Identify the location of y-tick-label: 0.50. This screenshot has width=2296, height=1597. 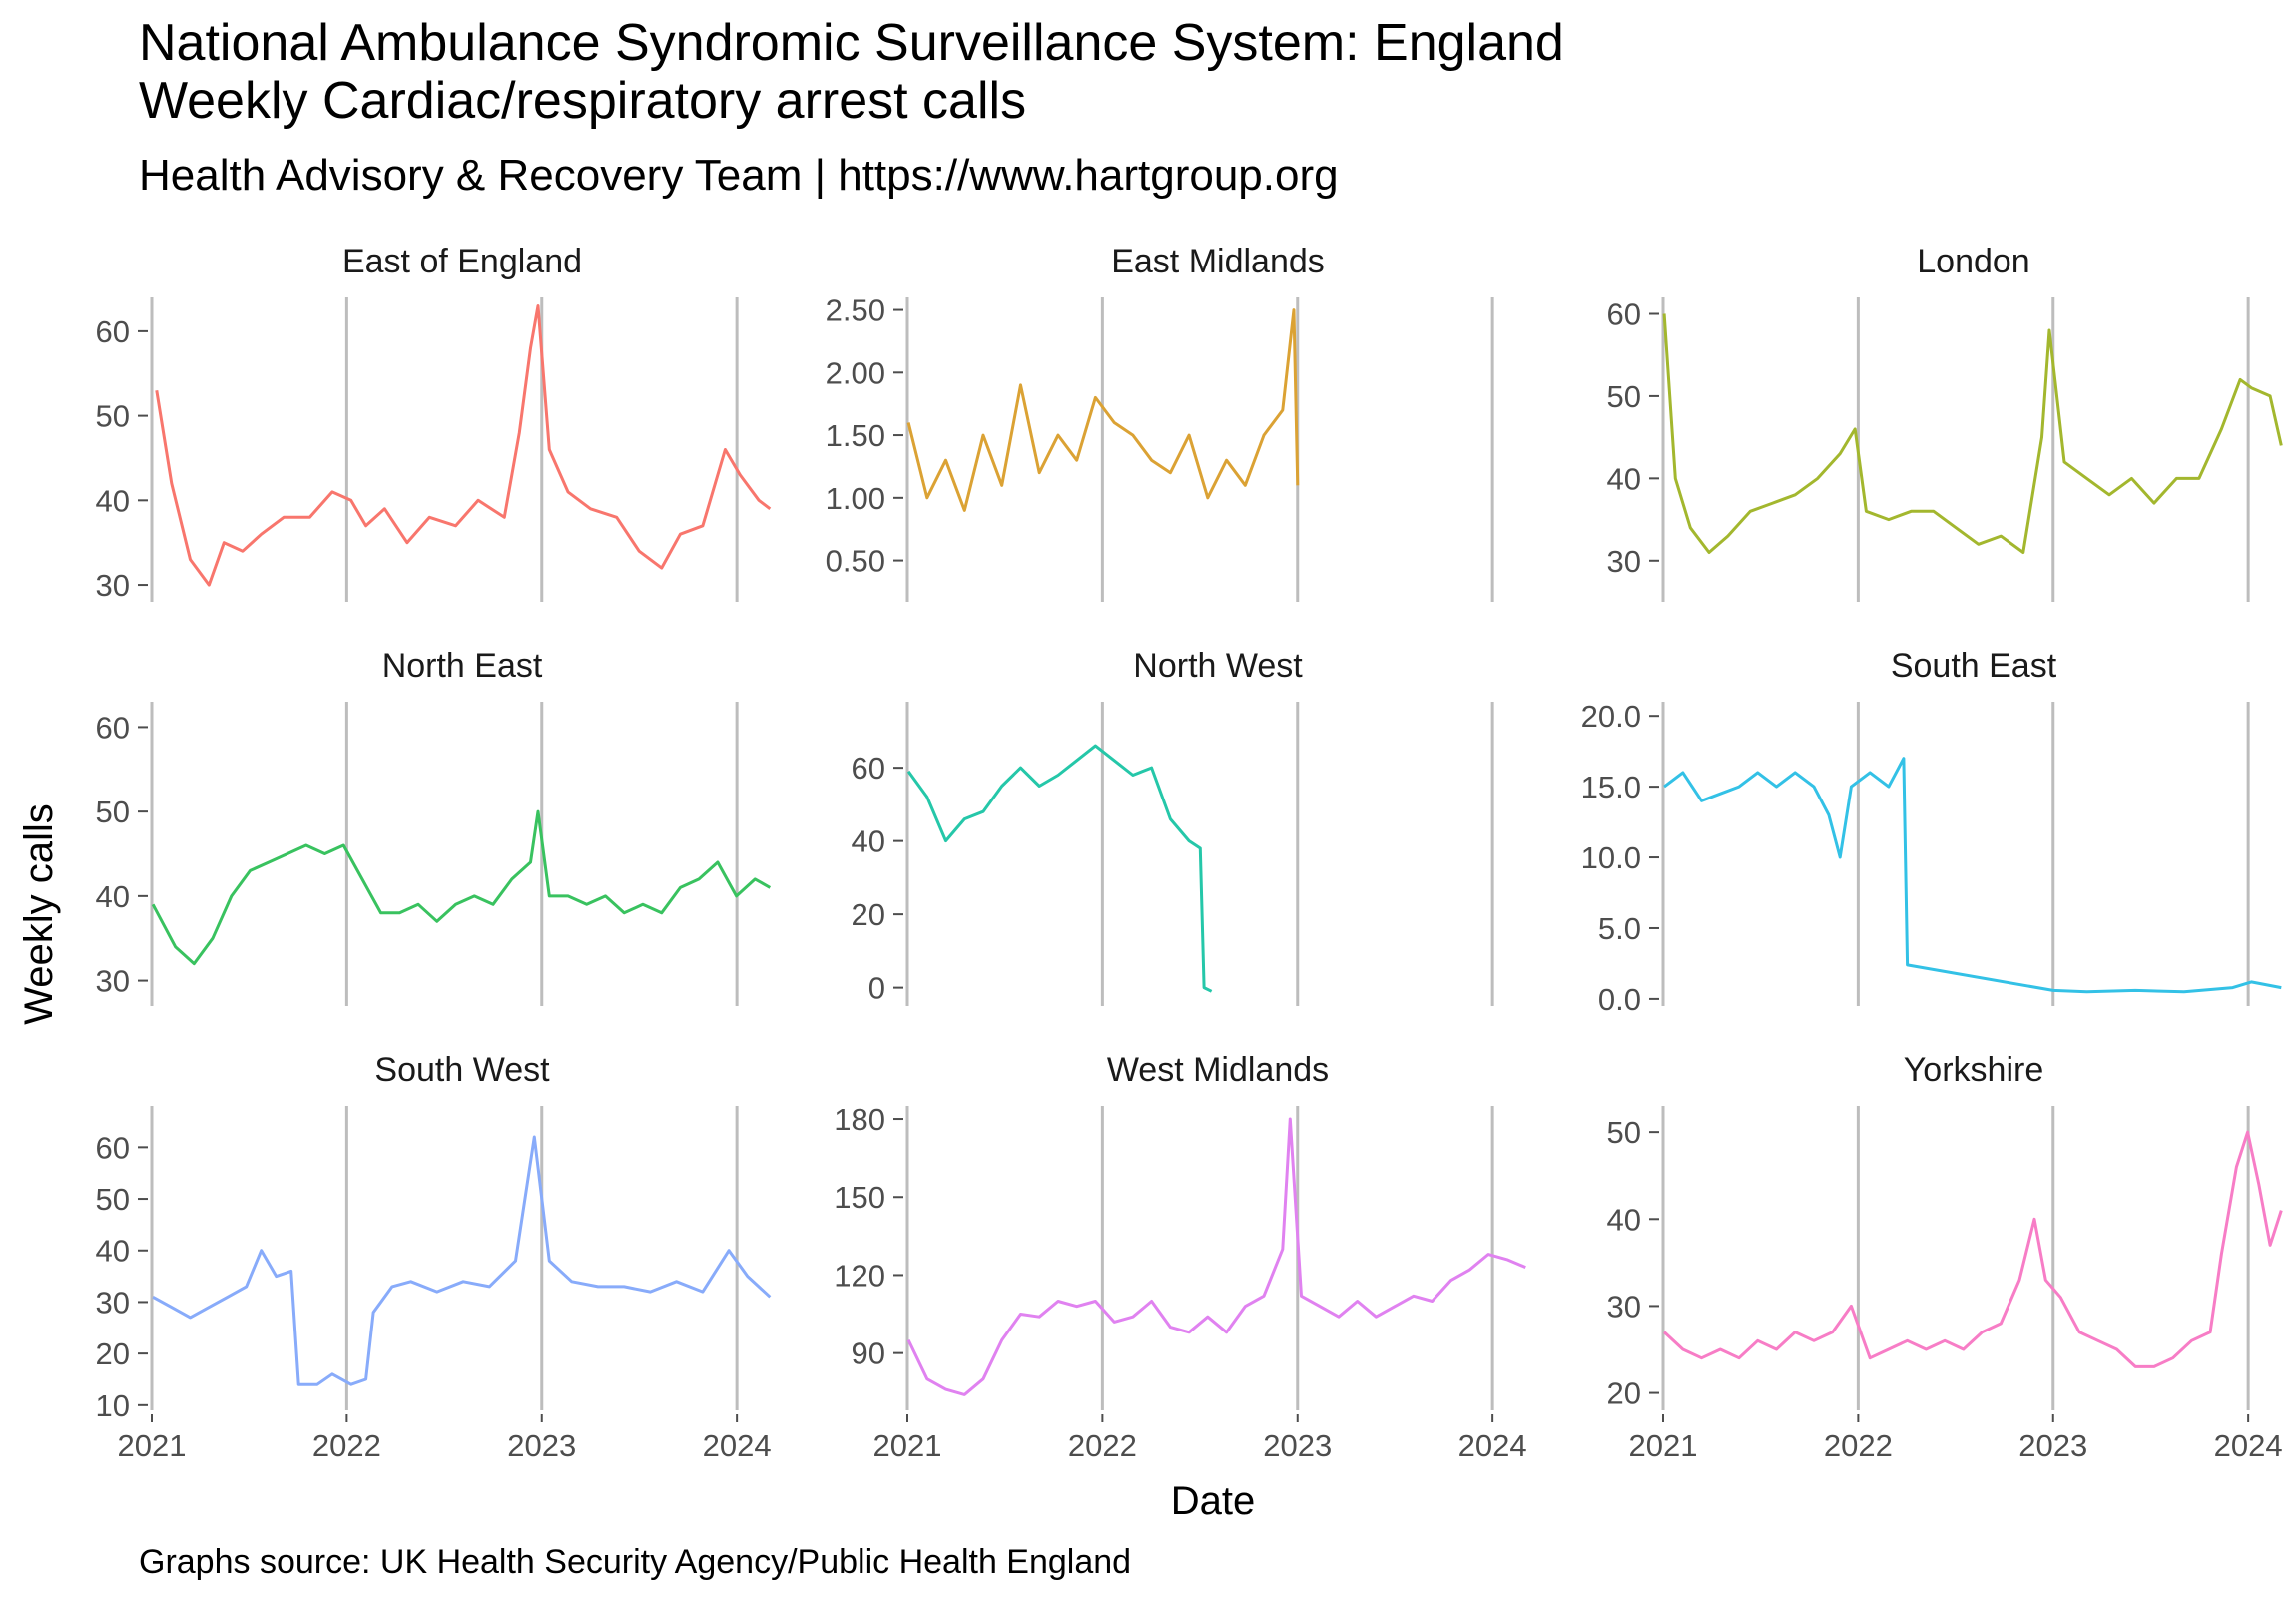
(856, 561).